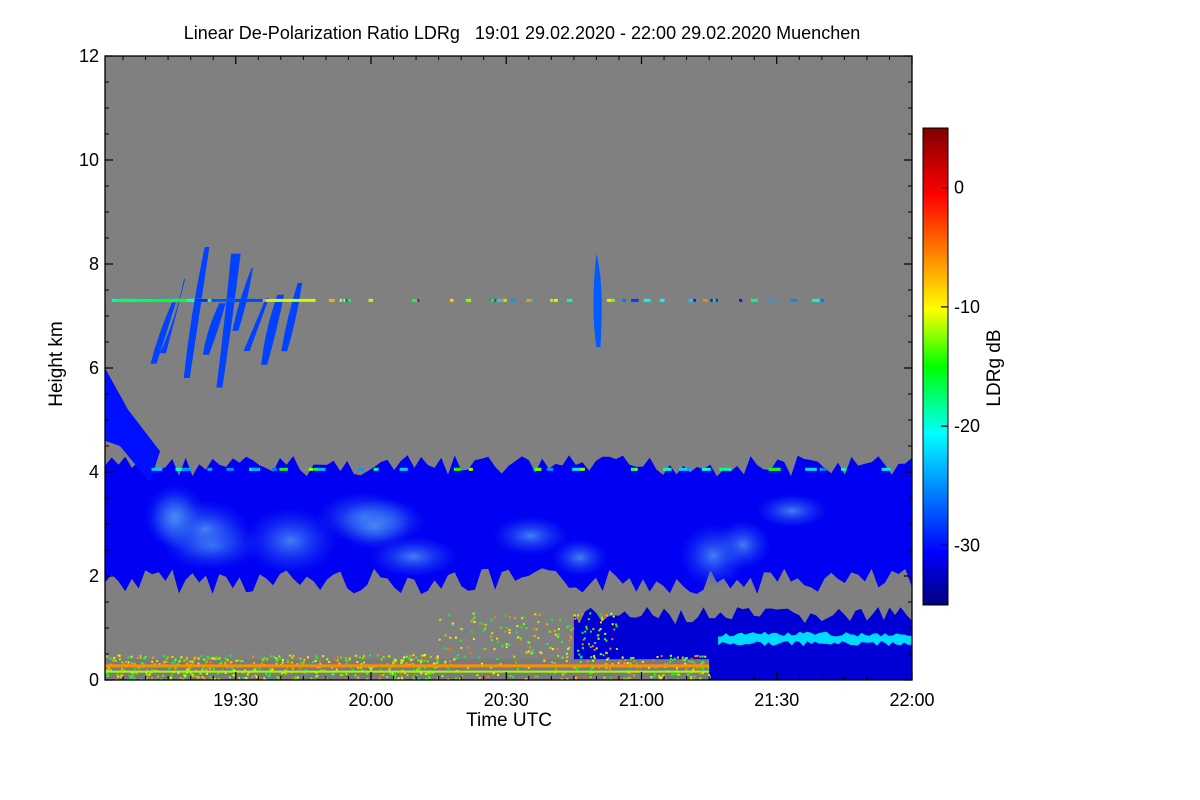 This screenshot has height=800, width=1200. What do you see at coordinates (597, 300) in the screenshot?
I see `feature-cirrus-plume` at bounding box center [597, 300].